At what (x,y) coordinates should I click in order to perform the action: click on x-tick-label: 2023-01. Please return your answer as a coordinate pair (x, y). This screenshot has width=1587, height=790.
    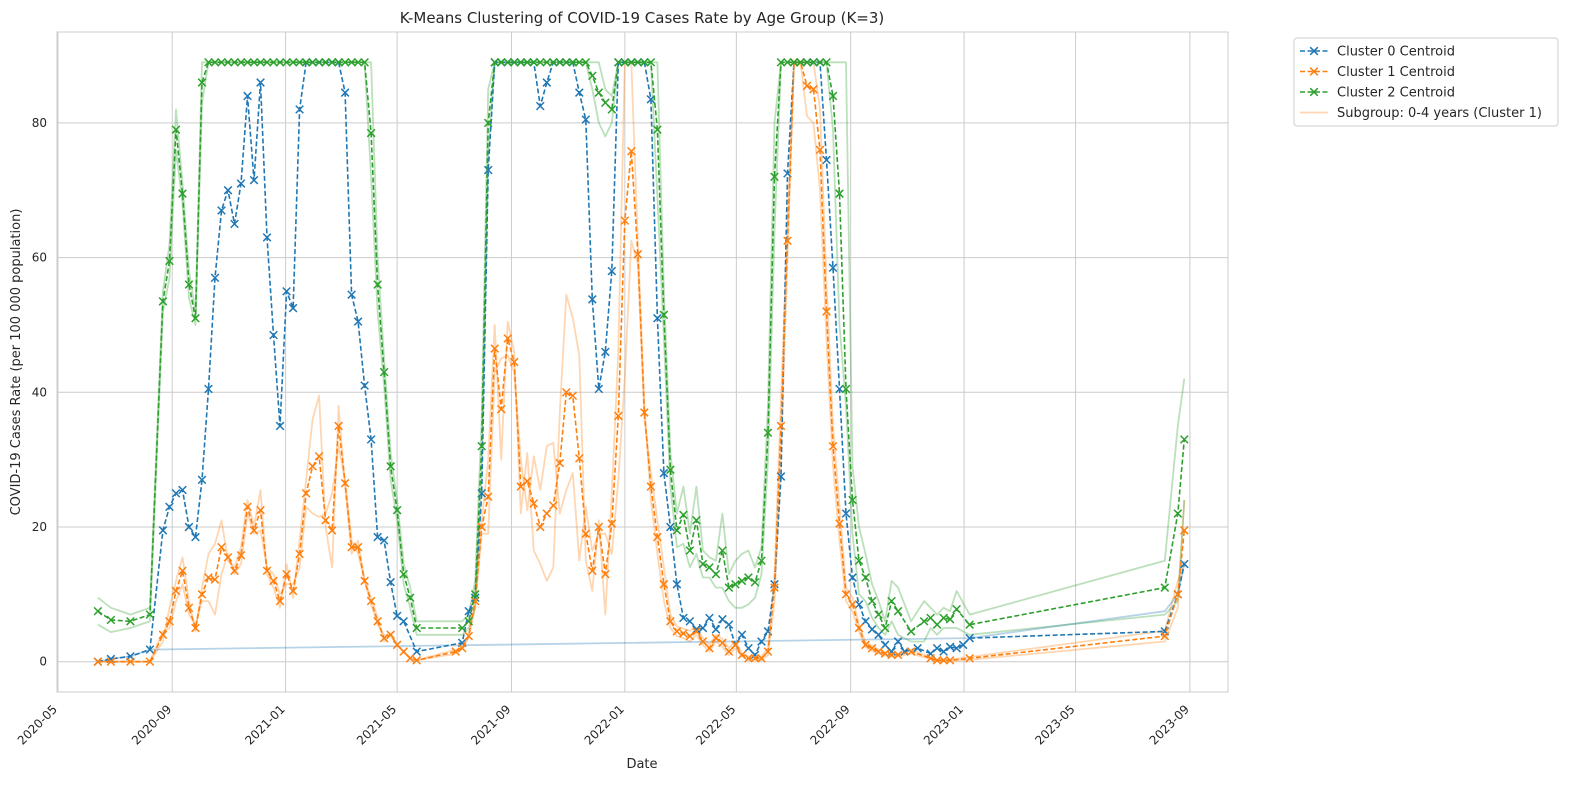
    Looking at the image, I should click on (943, 724).